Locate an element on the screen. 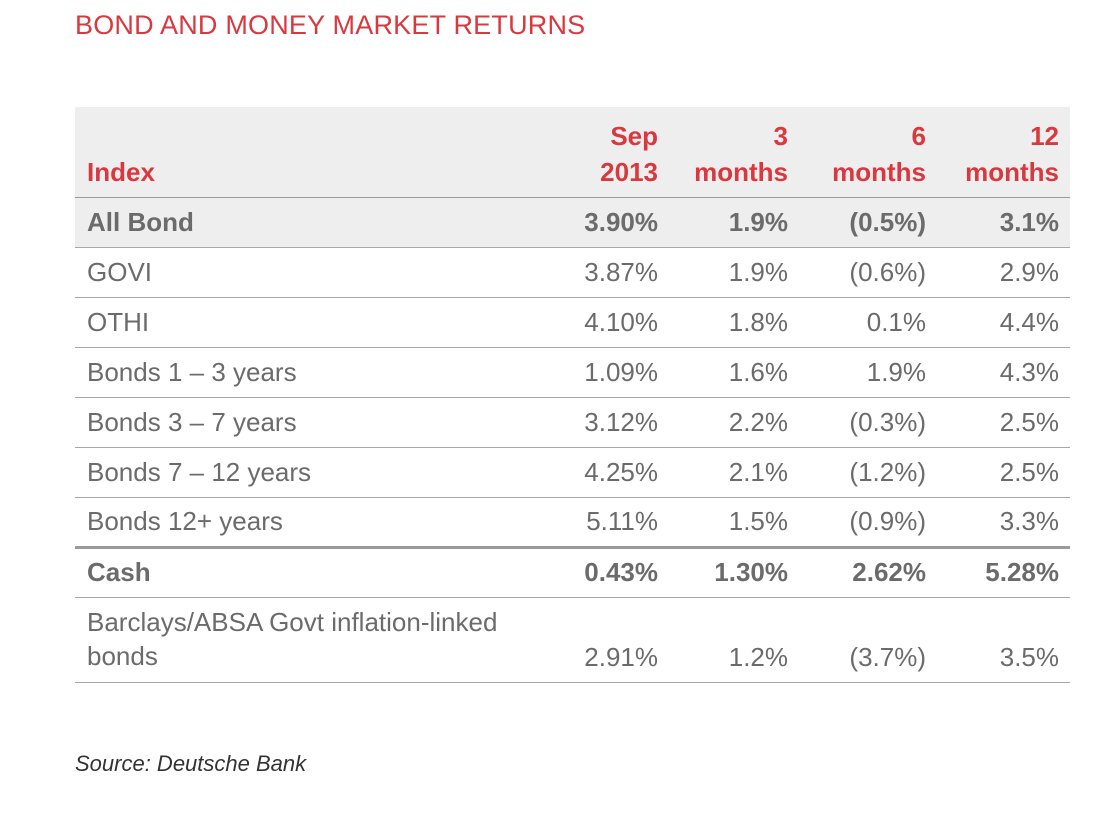 This screenshot has height=821, width=1118. row-sep-2013: 5.11% is located at coordinates (612, 522).